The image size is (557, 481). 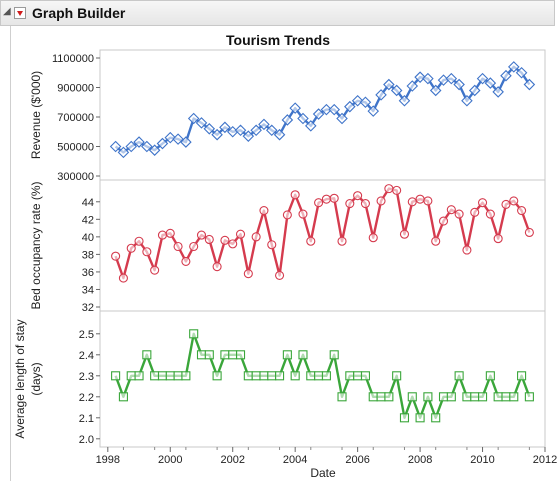 What do you see at coordinates (88, 290) in the screenshot?
I see `y-tick-label: 34` at bounding box center [88, 290].